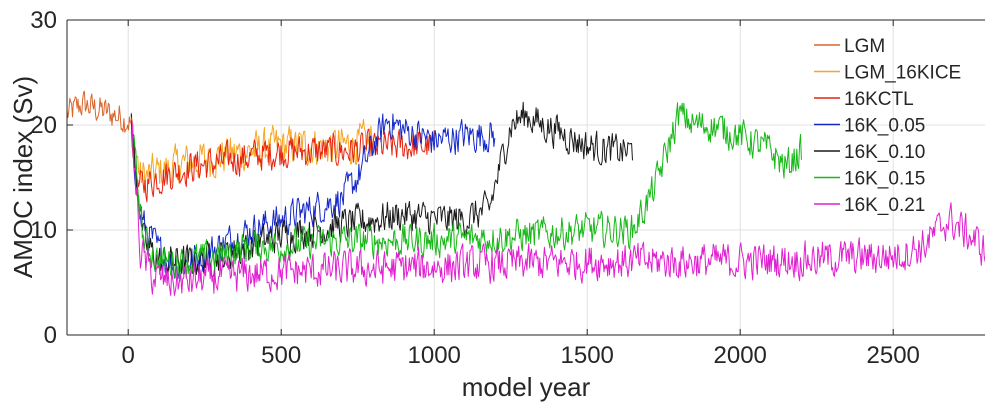  What do you see at coordinates (740, 355) in the screenshot?
I see `x-tick-label: 2000` at bounding box center [740, 355].